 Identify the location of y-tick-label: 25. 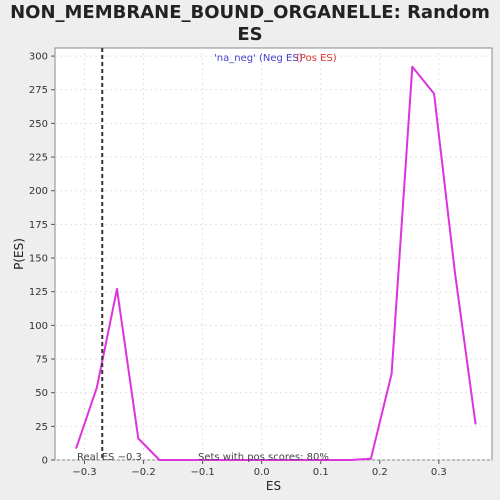
(41, 427).